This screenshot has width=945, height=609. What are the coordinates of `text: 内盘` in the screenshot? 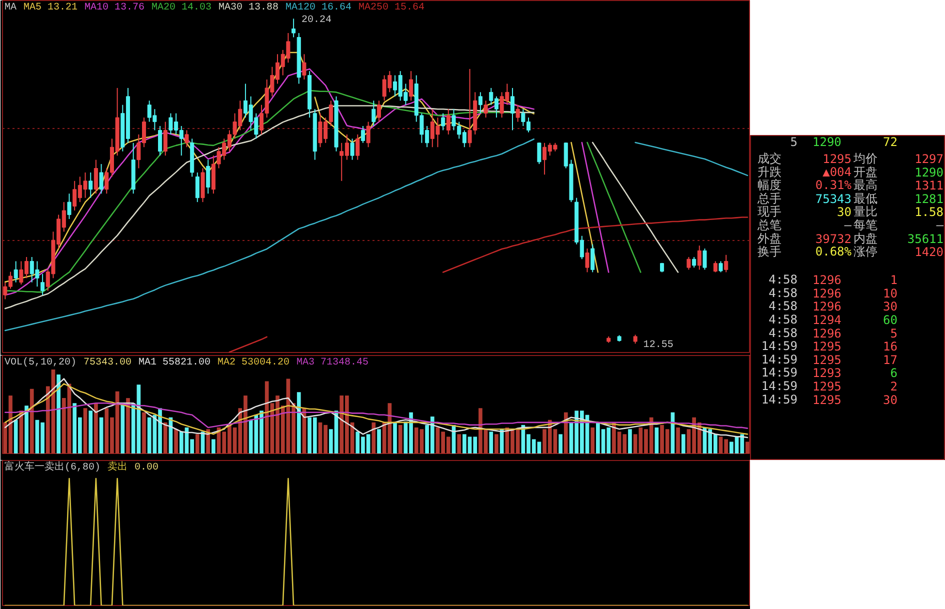 It's located at (866, 238).